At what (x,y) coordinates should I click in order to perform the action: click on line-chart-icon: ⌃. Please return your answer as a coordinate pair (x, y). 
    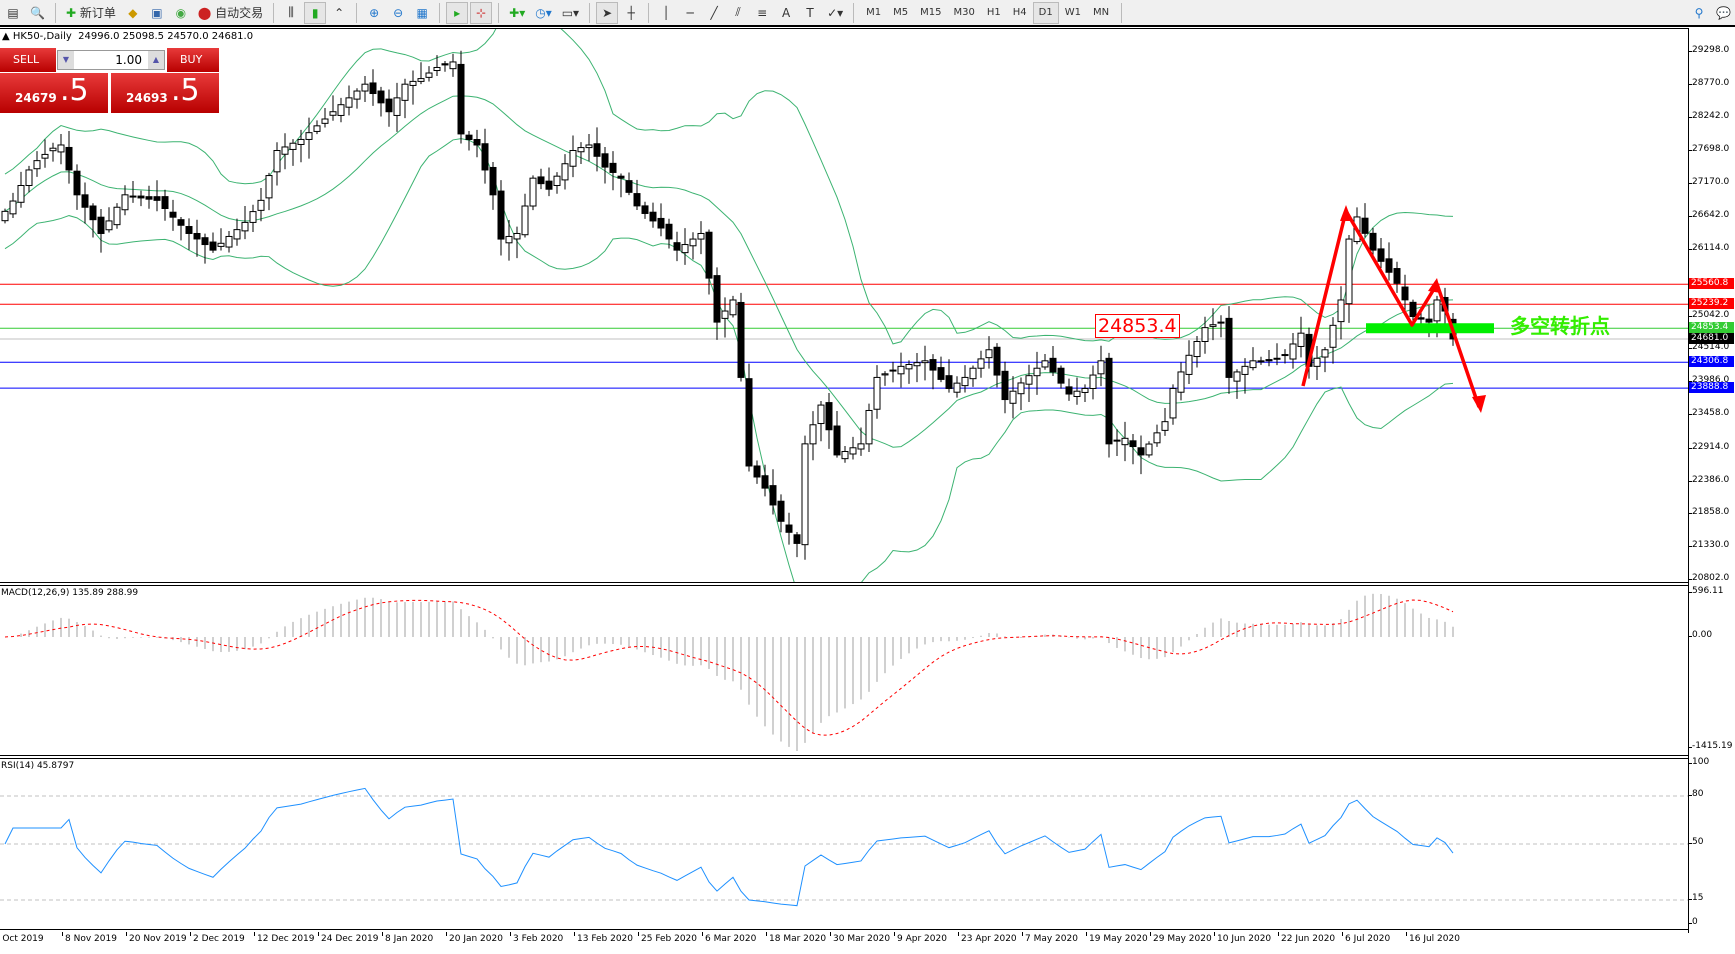
    Looking at the image, I should click on (339, 12).